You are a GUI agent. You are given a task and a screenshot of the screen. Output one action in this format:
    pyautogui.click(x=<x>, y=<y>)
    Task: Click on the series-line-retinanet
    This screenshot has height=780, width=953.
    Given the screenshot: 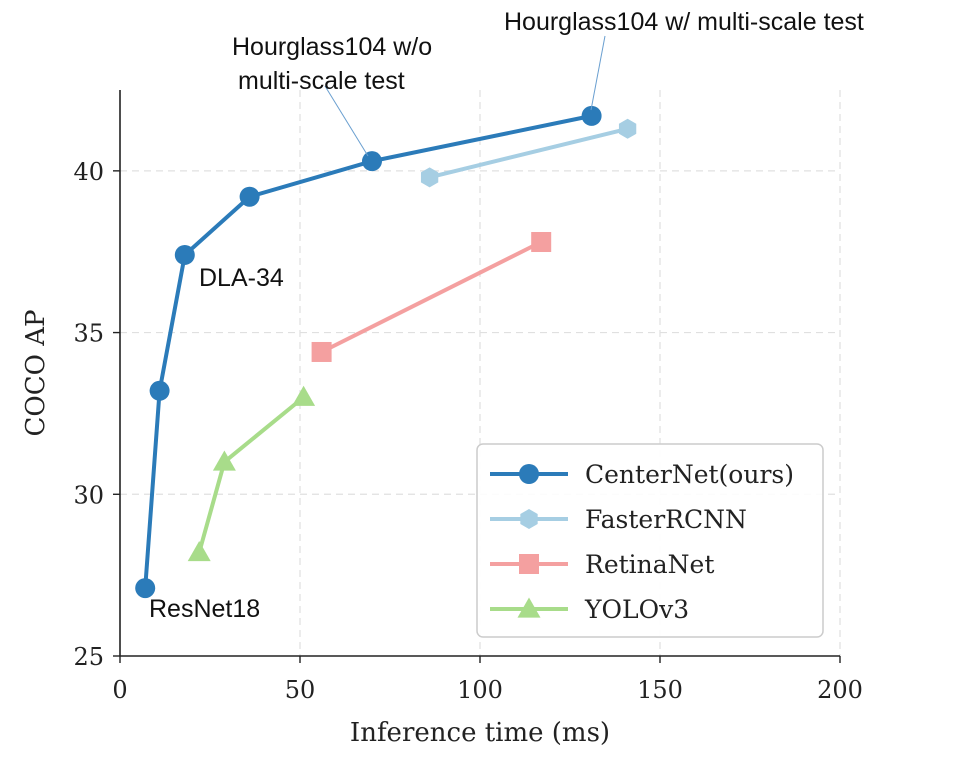 What is the action you would take?
    pyautogui.click(x=431, y=297)
    